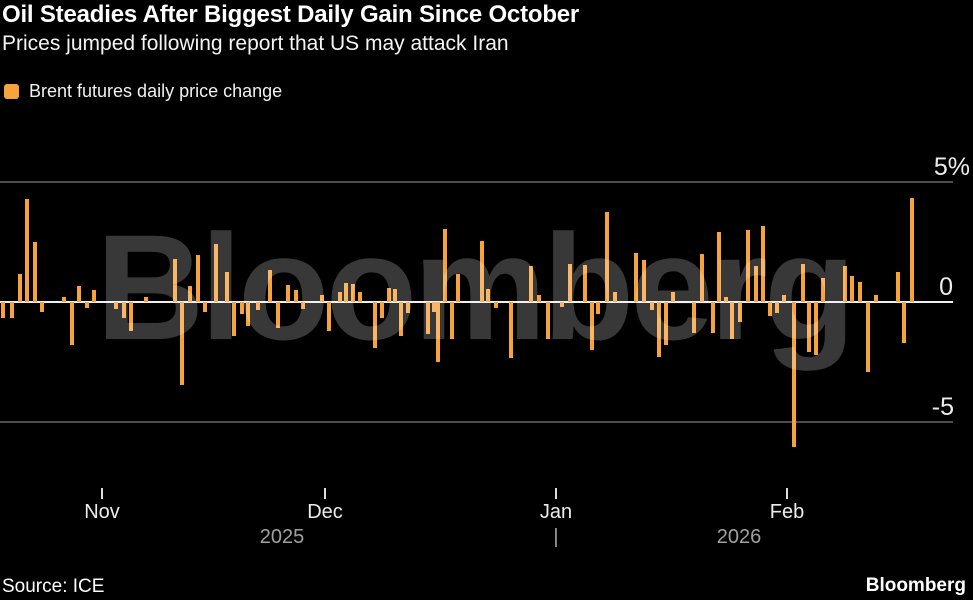 The height and width of the screenshot is (600, 973). What do you see at coordinates (156, 91) in the screenshot?
I see `legend-label: Brent futures daily price change` at bounding box center [156, 91].